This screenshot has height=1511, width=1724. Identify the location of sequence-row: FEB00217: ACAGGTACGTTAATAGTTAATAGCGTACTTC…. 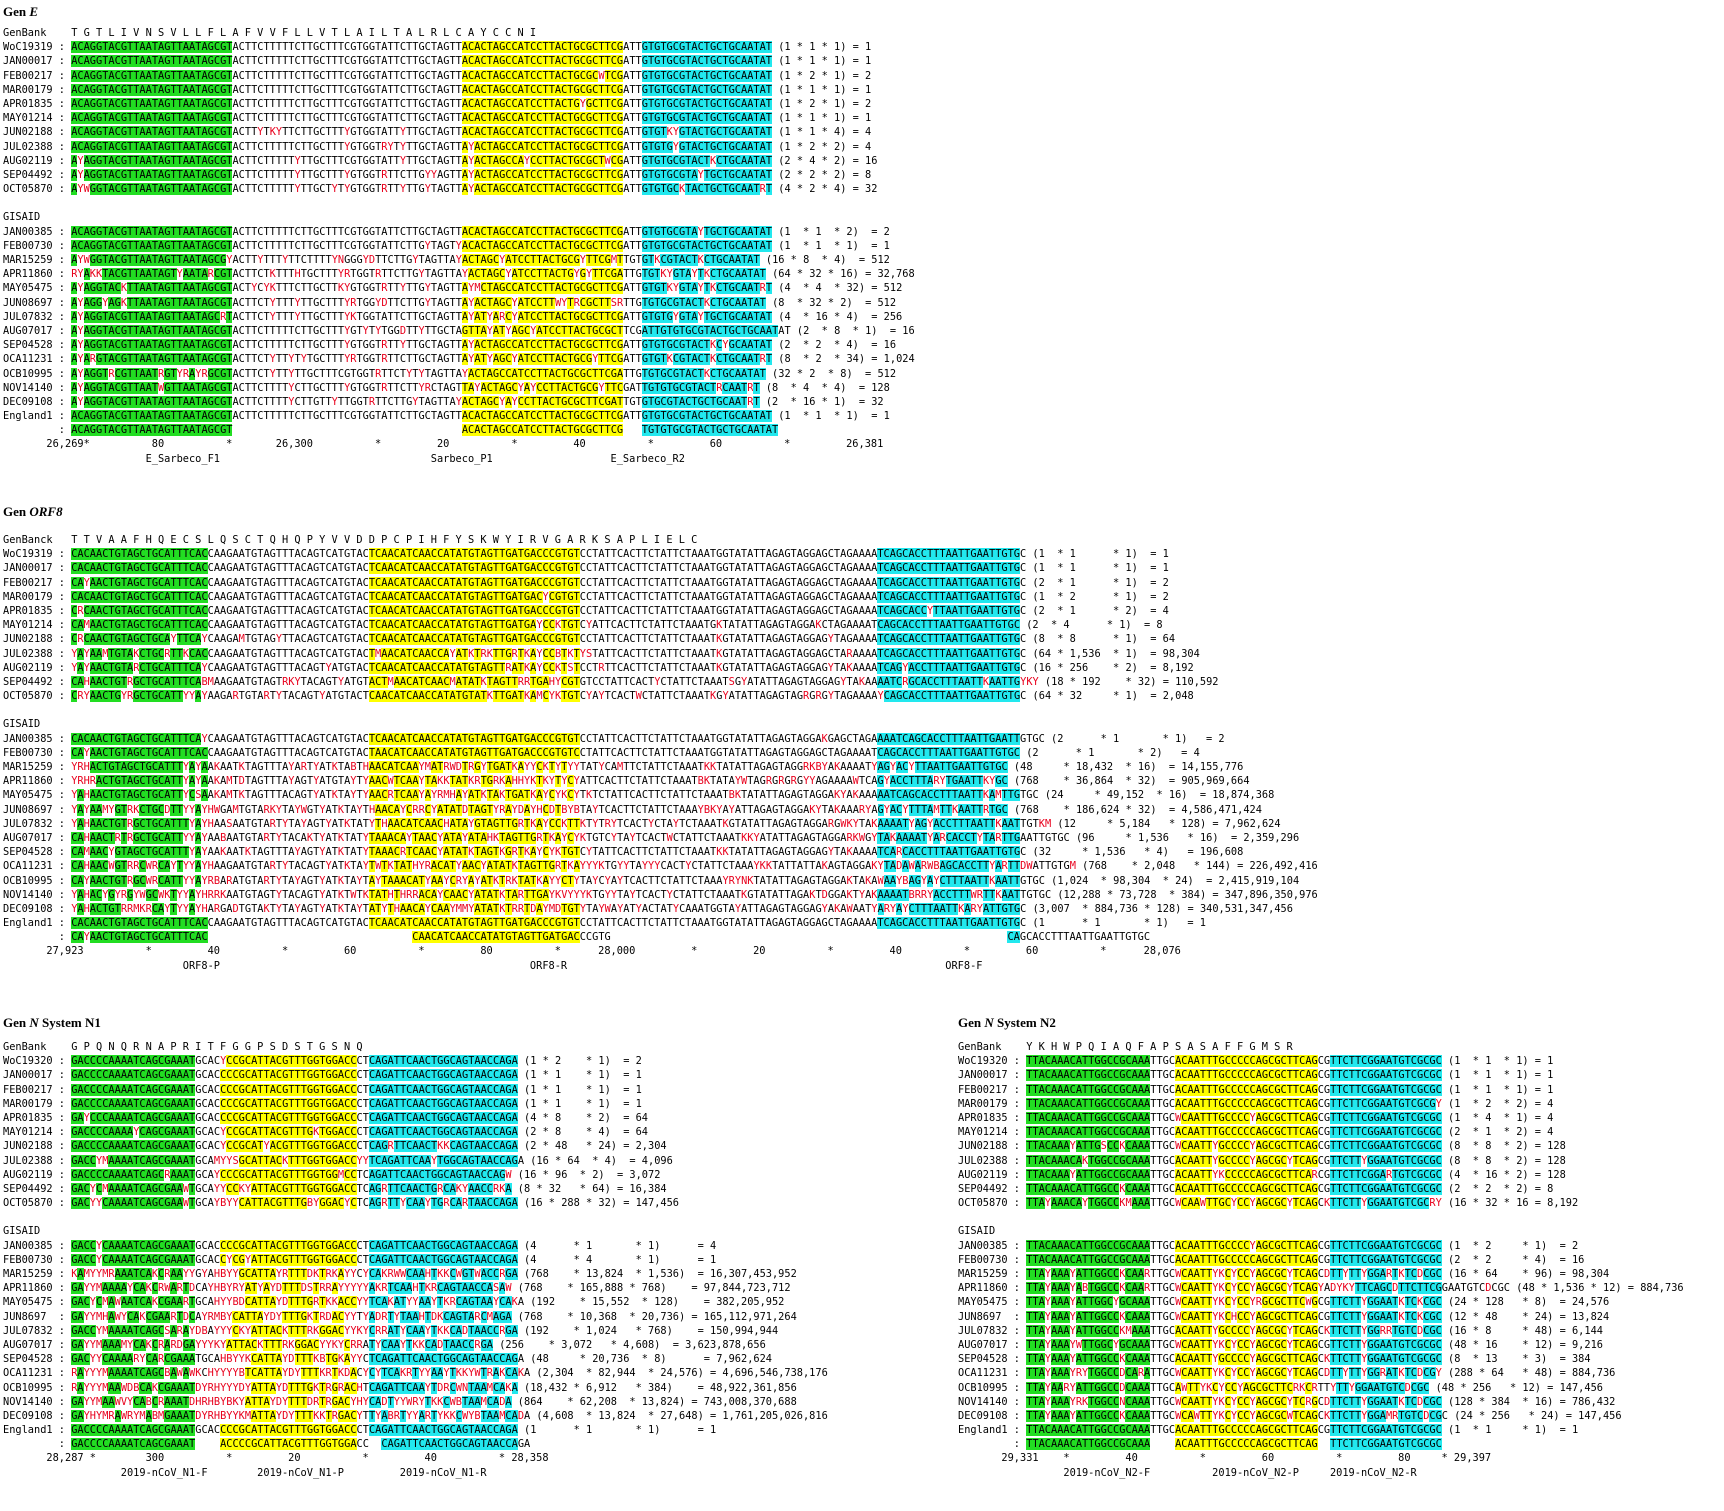
(459, 76).